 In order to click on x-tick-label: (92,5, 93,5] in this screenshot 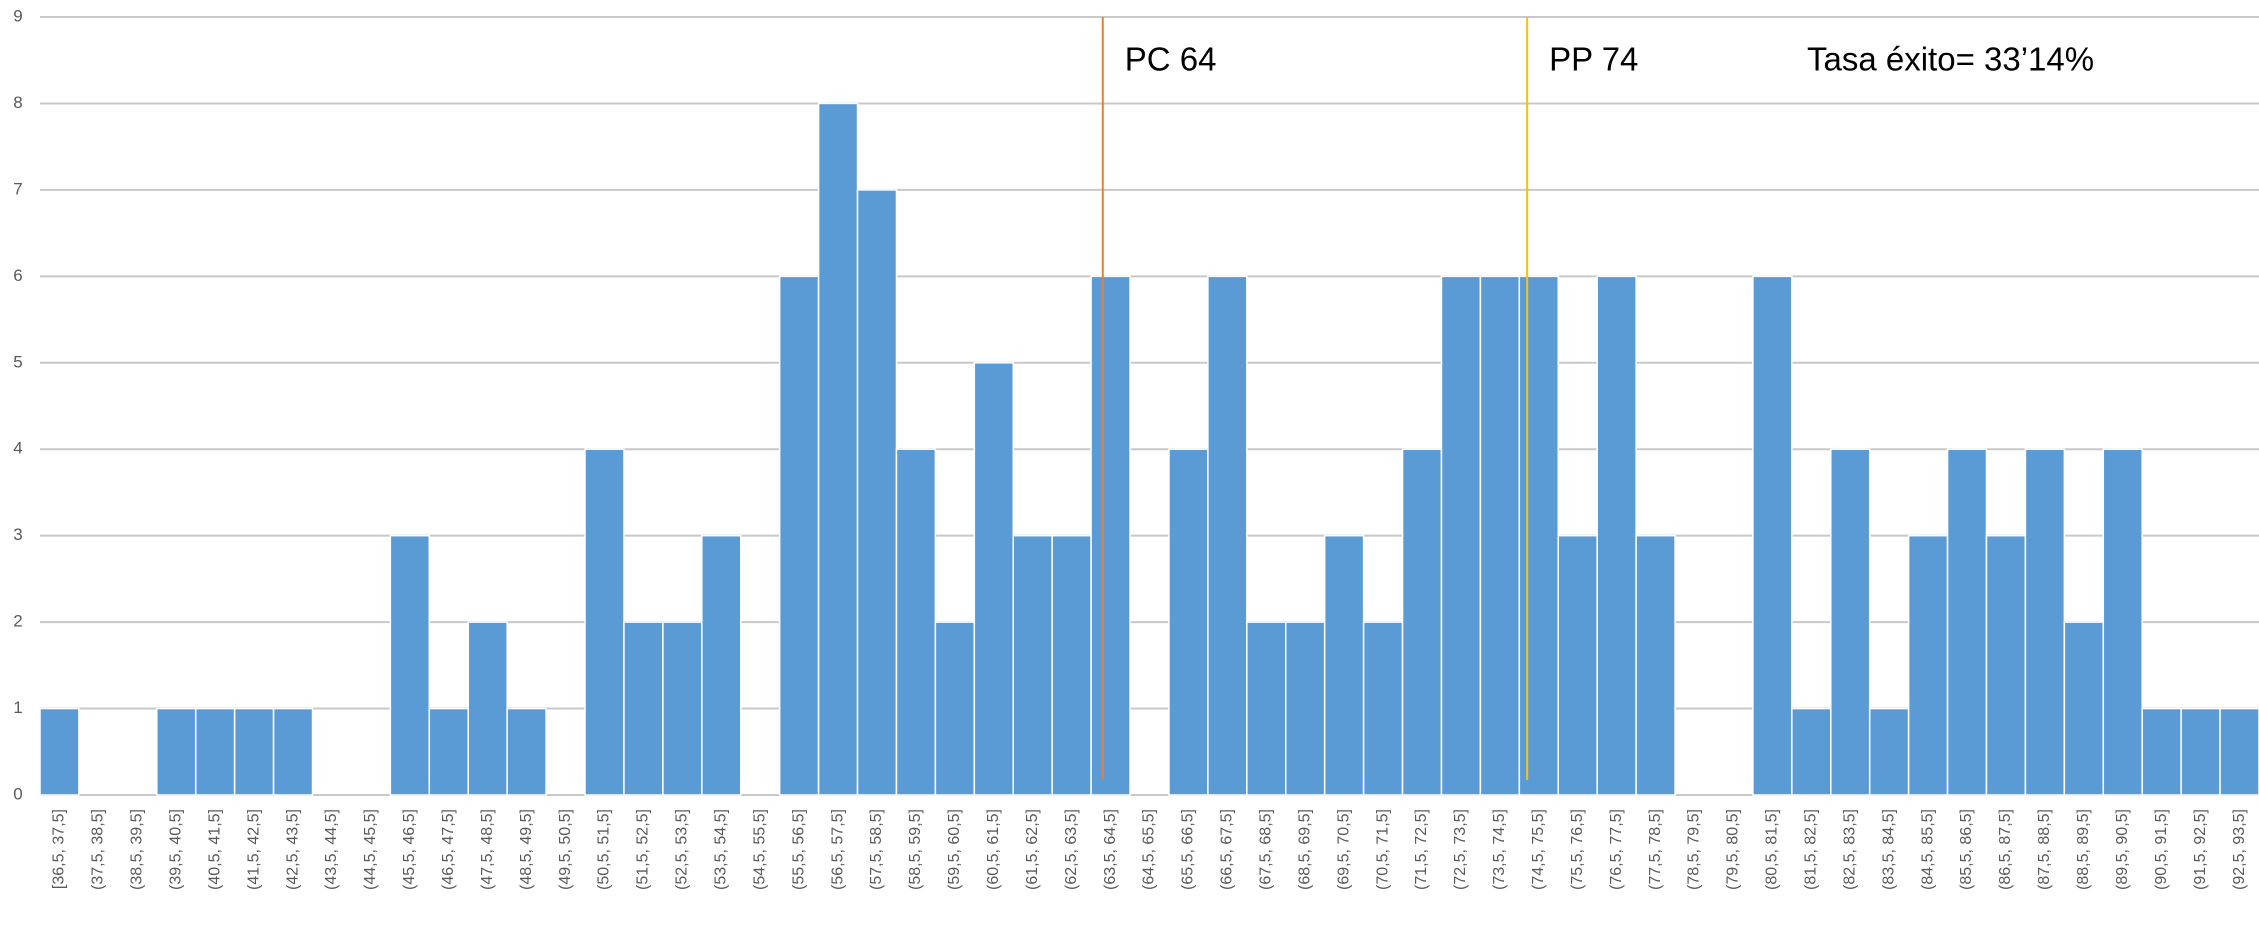, I will do `click(2239, 849)`.